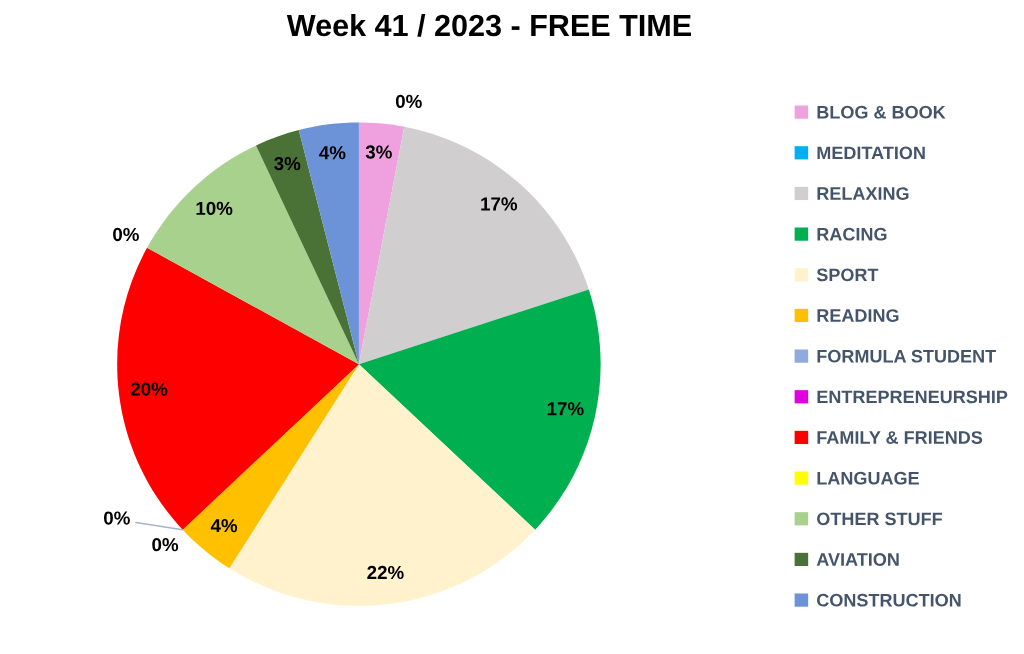 This screenshot has height=654, width=1024. Describe the element at coordinates (863, 193) in the screenshot. I see `legend-label: RELAXING` at that location.